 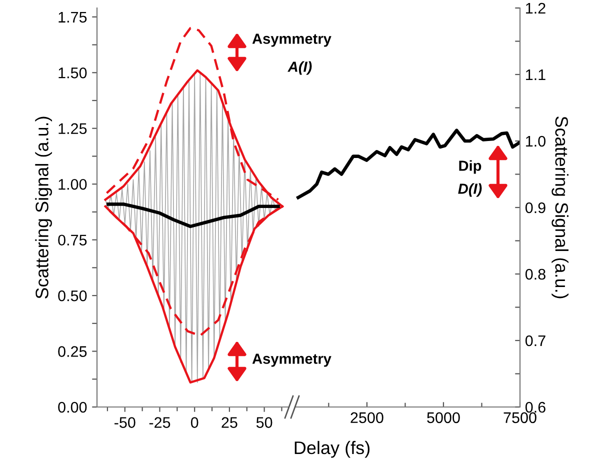 What do you see at coordinates (194, 422) in the screenshot?
I see `x-tick-label: 0` at bounding box center [194, 422].